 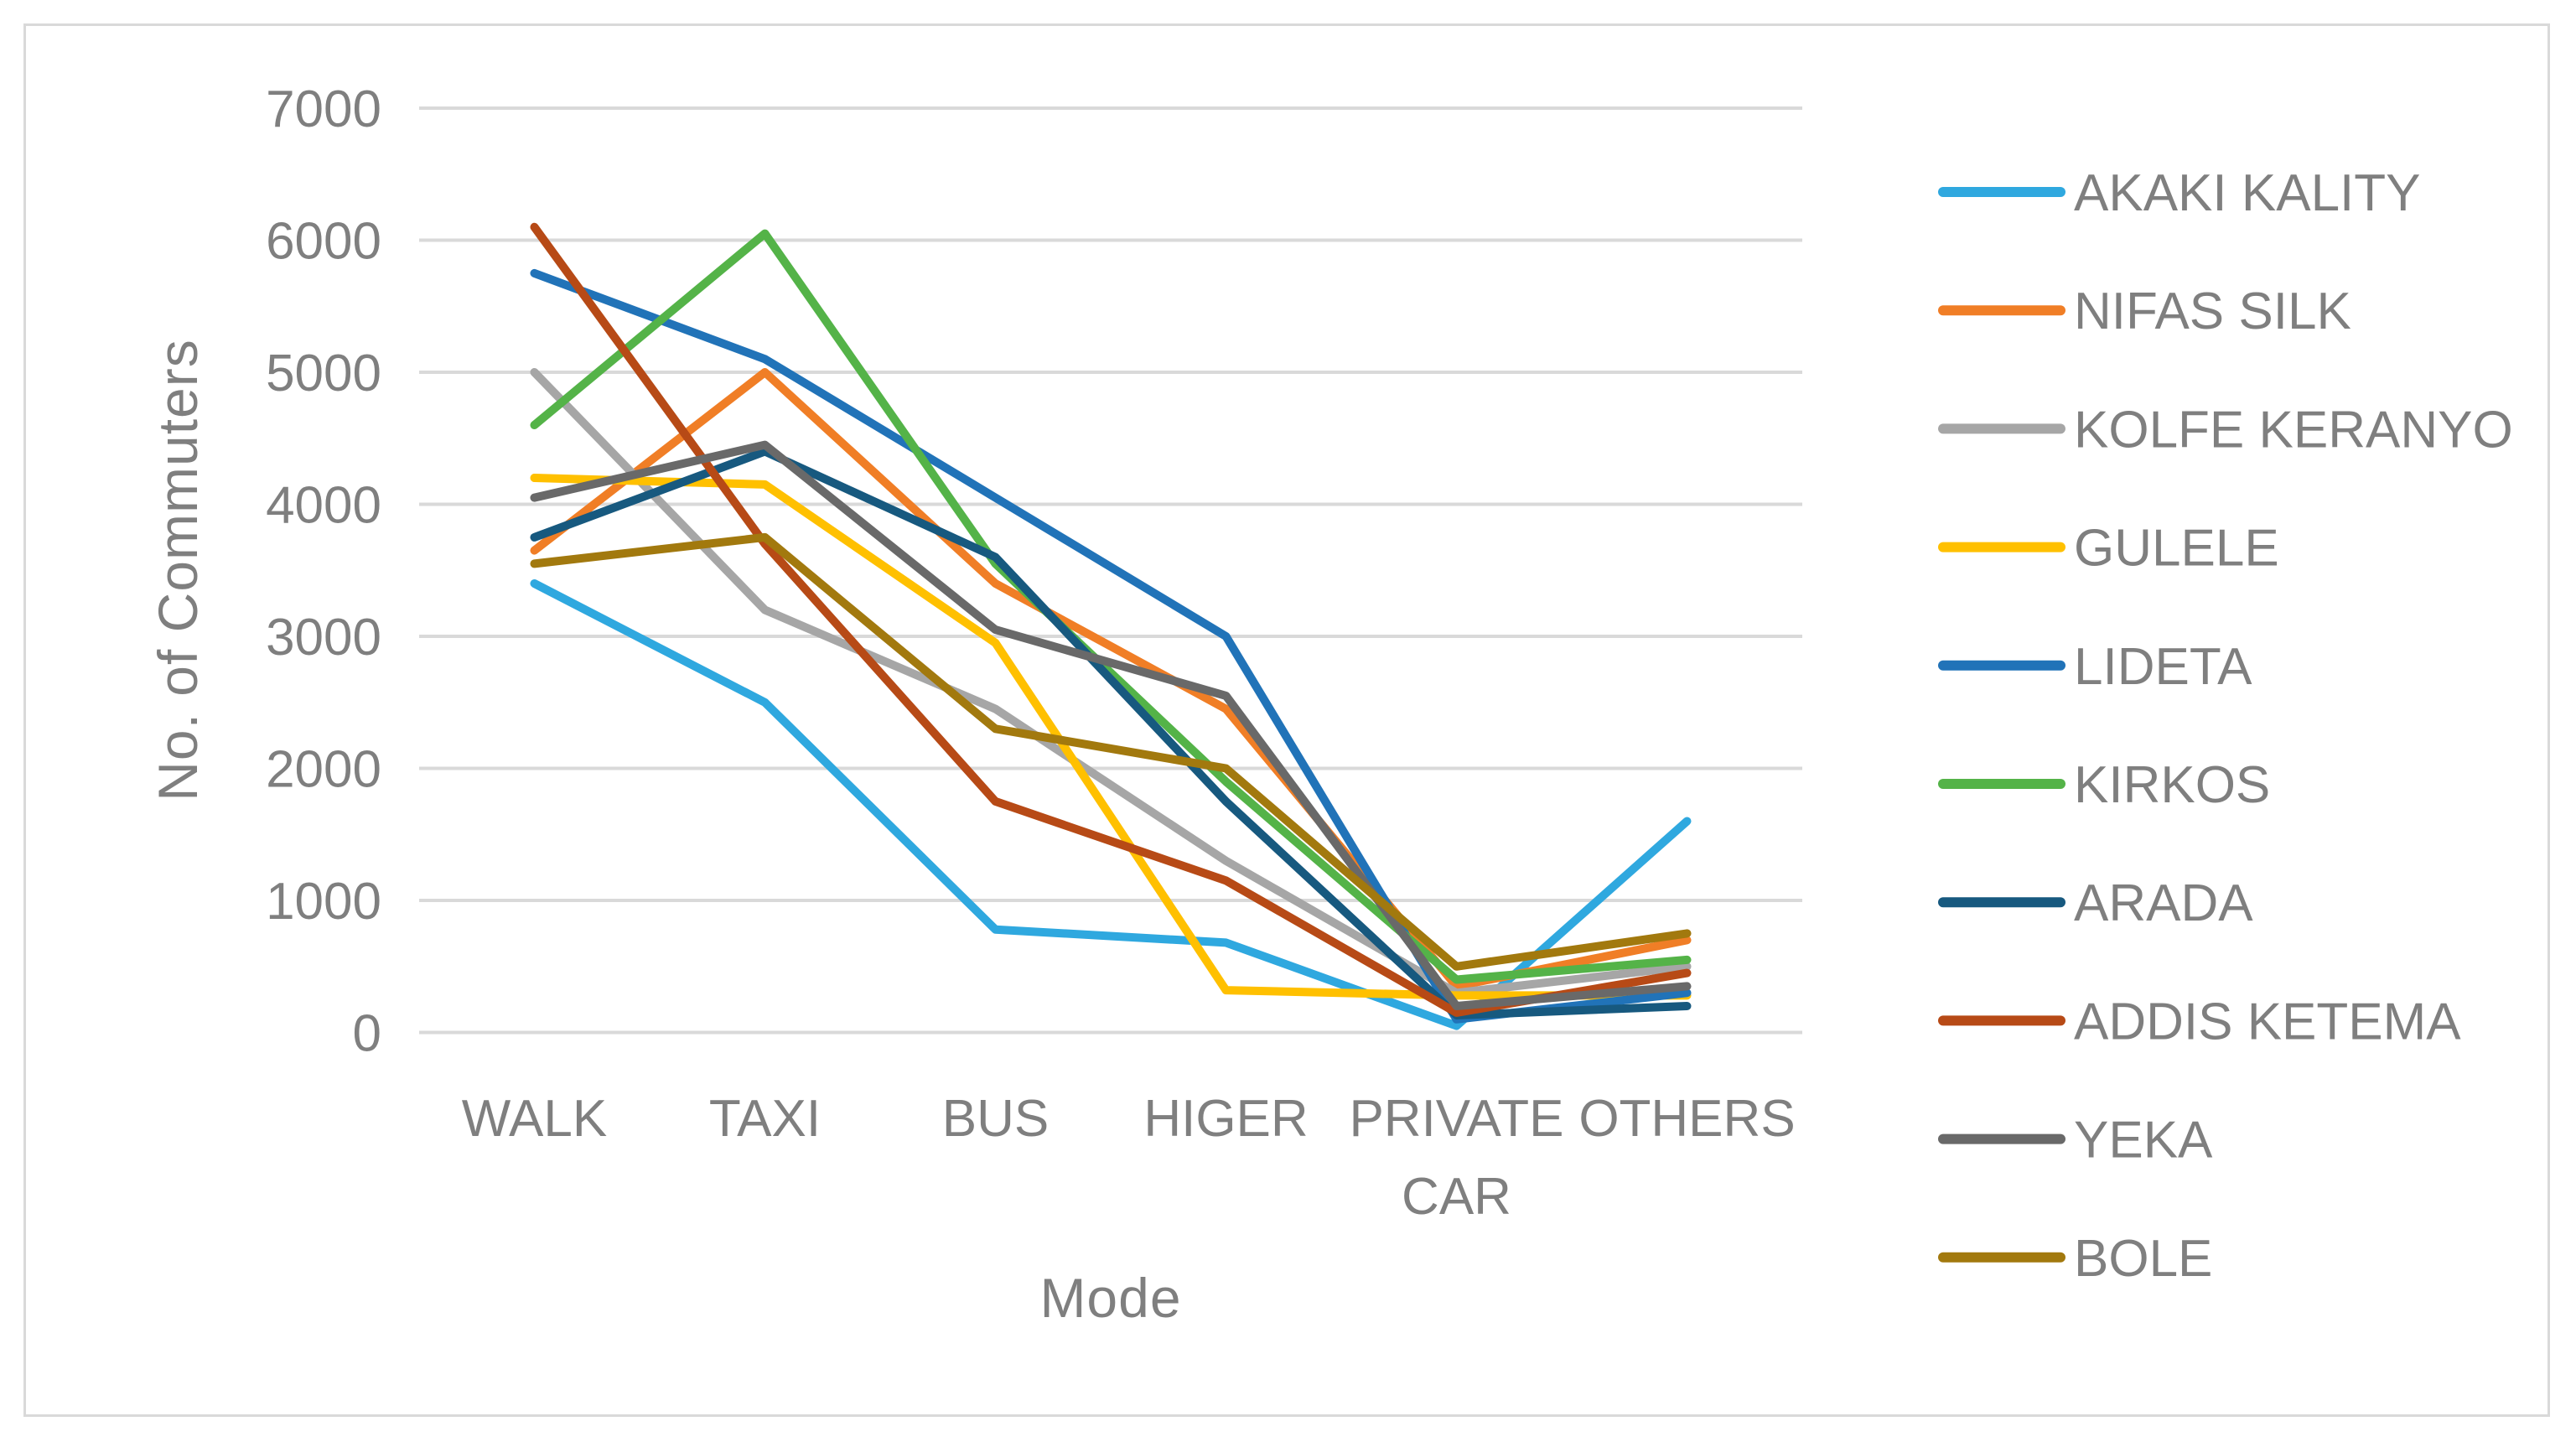 What do you see at coordinates (1686, 1119) in the screenshot?
I see `x-category-label: OTHERS` at bounding box center [1686, 1119].